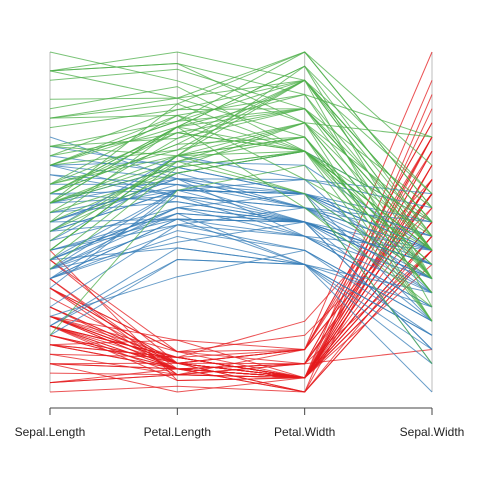 This screenshot has height=480, width=480. What do you see at coordinates (177, 432) in the screenshot?
I see `tick-label-petal-length: Petal.Length` at bounding box center [177, 432].